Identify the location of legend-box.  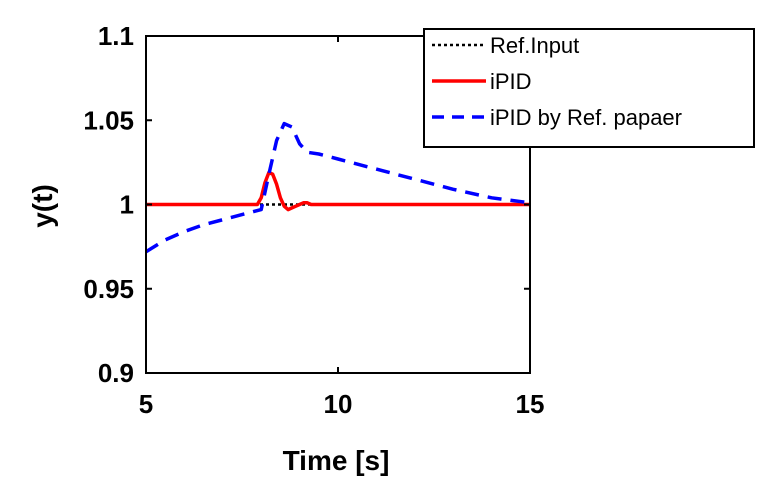
(589, 88).